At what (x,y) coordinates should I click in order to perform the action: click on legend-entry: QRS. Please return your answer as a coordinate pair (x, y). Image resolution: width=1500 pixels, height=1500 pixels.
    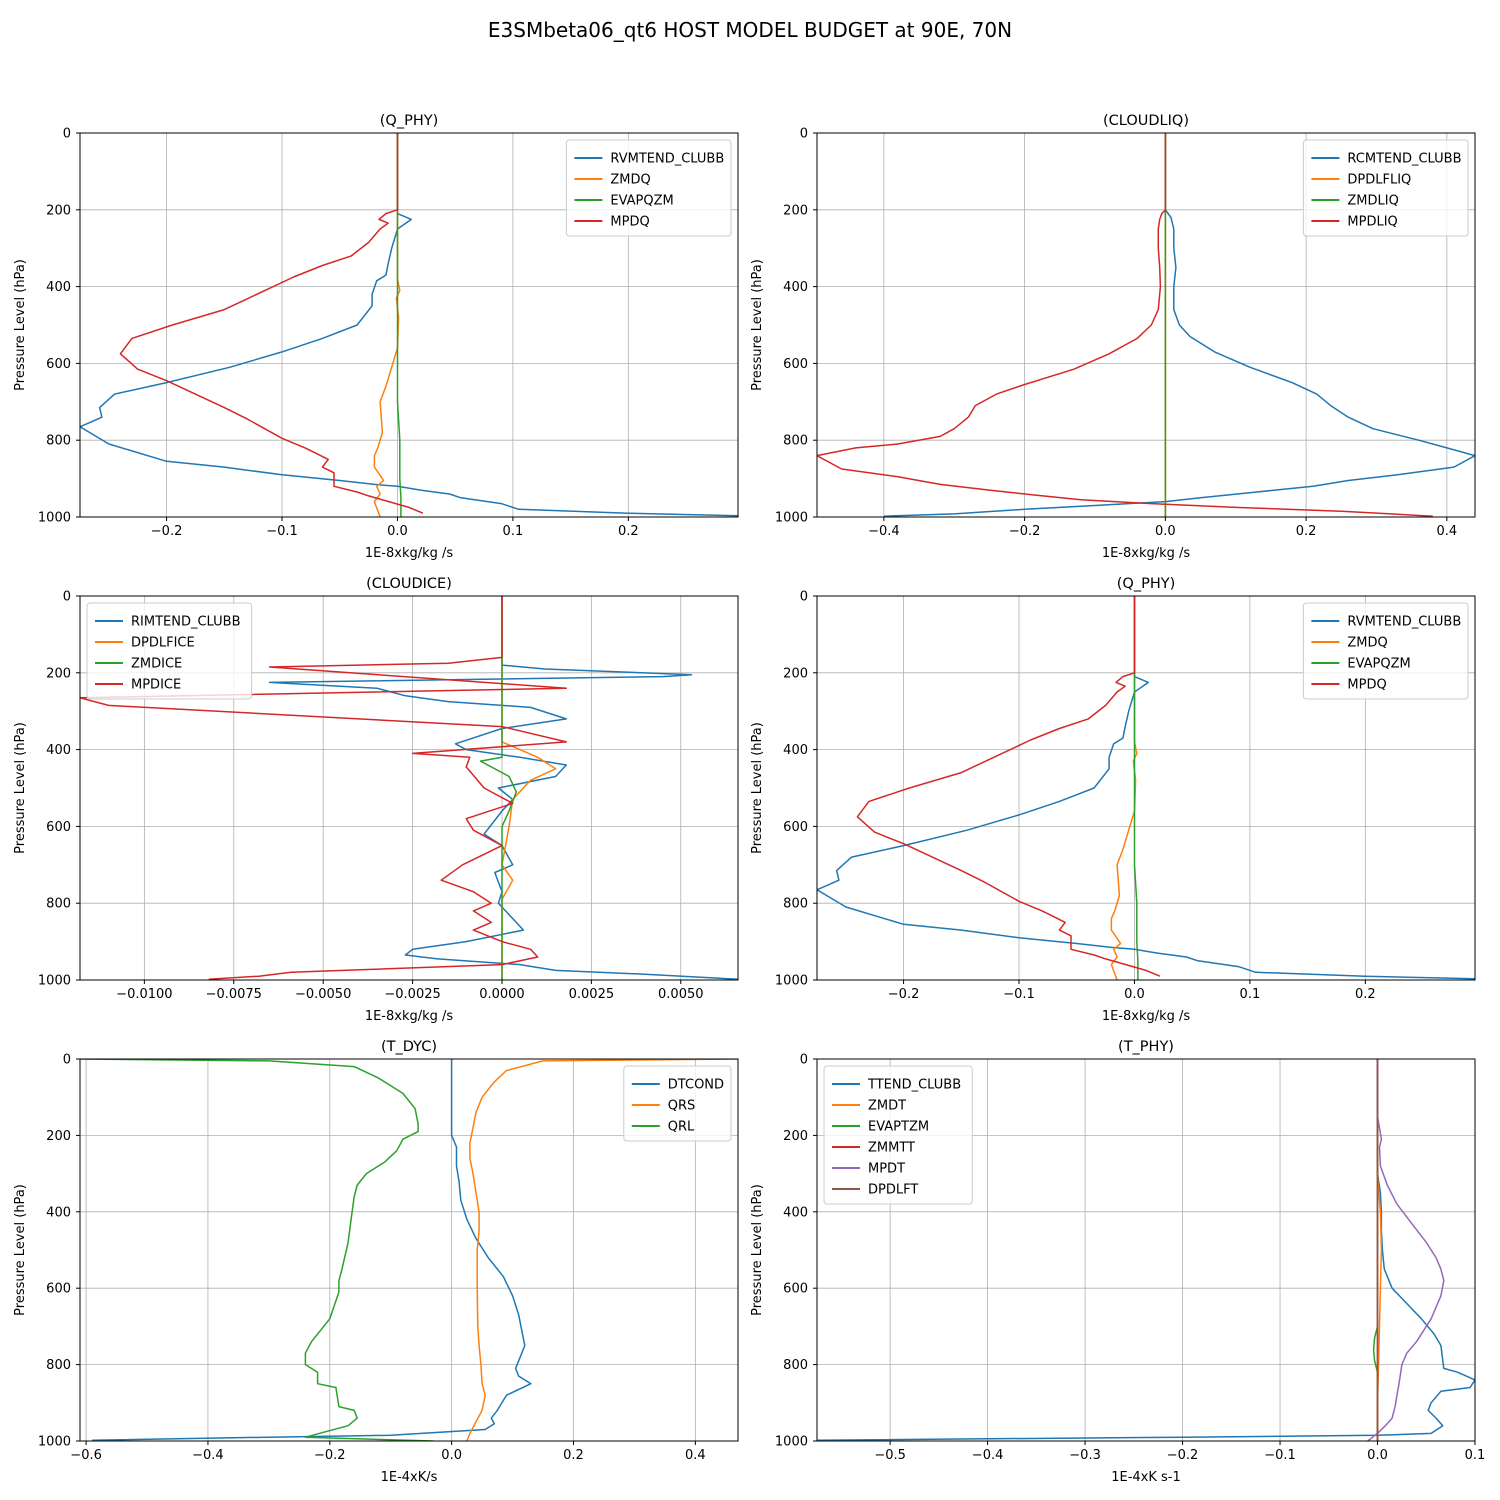
    Looking at the image, I should click on (682, 1106).